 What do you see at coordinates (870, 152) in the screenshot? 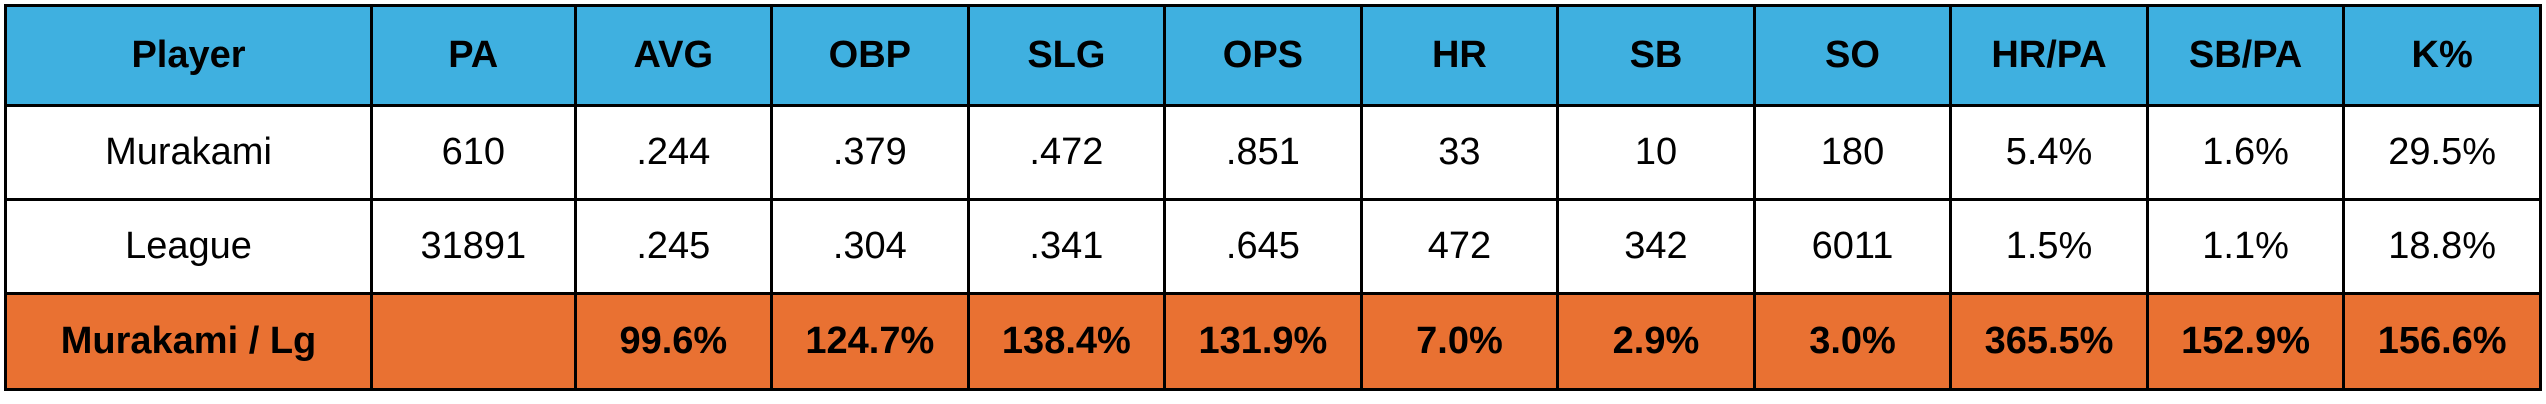
I see `cell-obp: .379` at bounding box center [870, 152].